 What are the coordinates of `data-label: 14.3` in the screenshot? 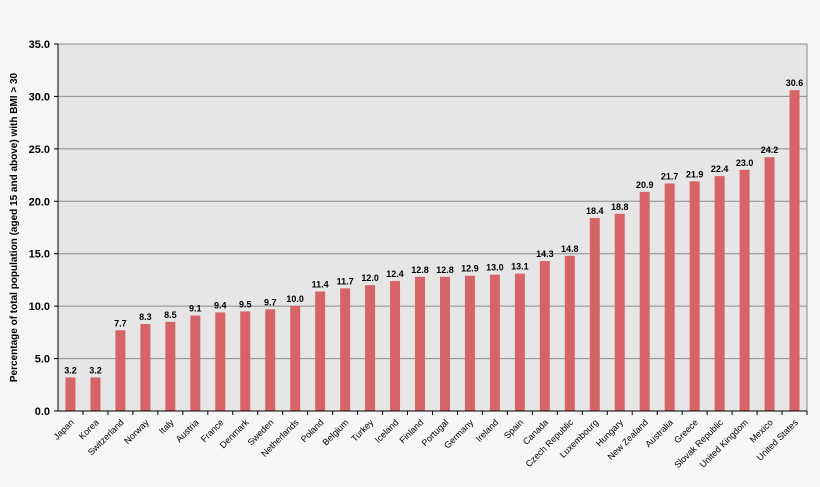 It's located at (545, 254).